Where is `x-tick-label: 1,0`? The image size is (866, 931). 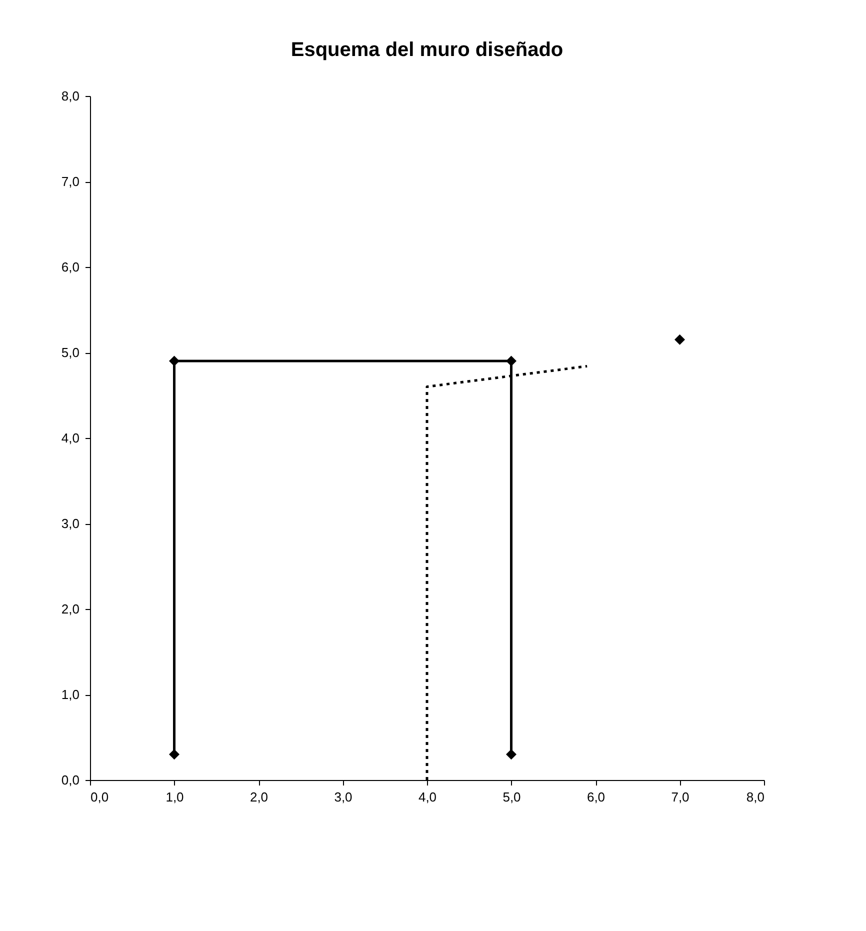 x-tick-label: 1,0 is located at coordinates (175, 797).